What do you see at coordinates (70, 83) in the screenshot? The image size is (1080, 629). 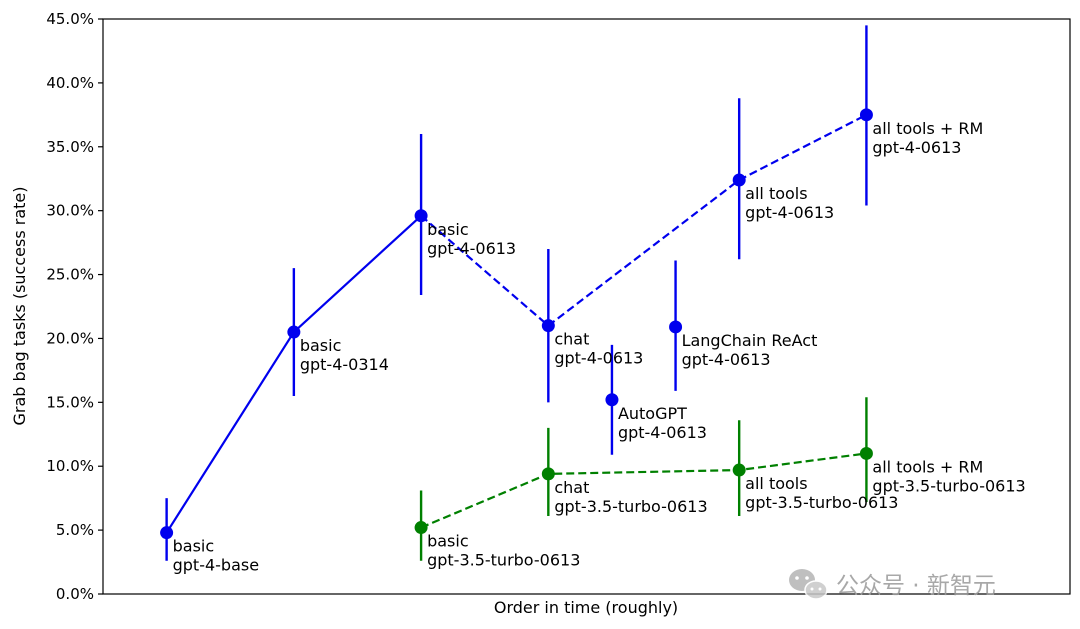 I see `y-tick-label: 40.0%` at bounding box center [70, 83].